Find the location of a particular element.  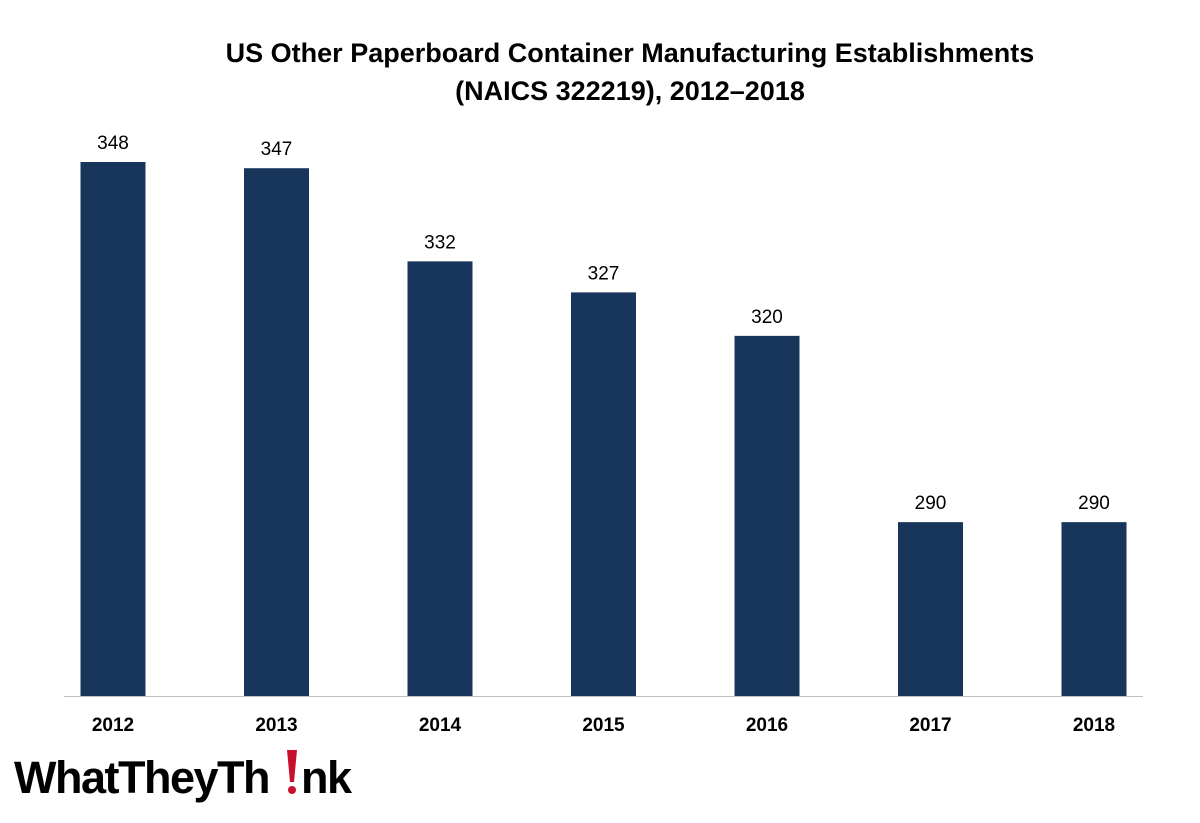

logo-wordmark: WhatTheyTh nk is located at coordinates (184, 776).